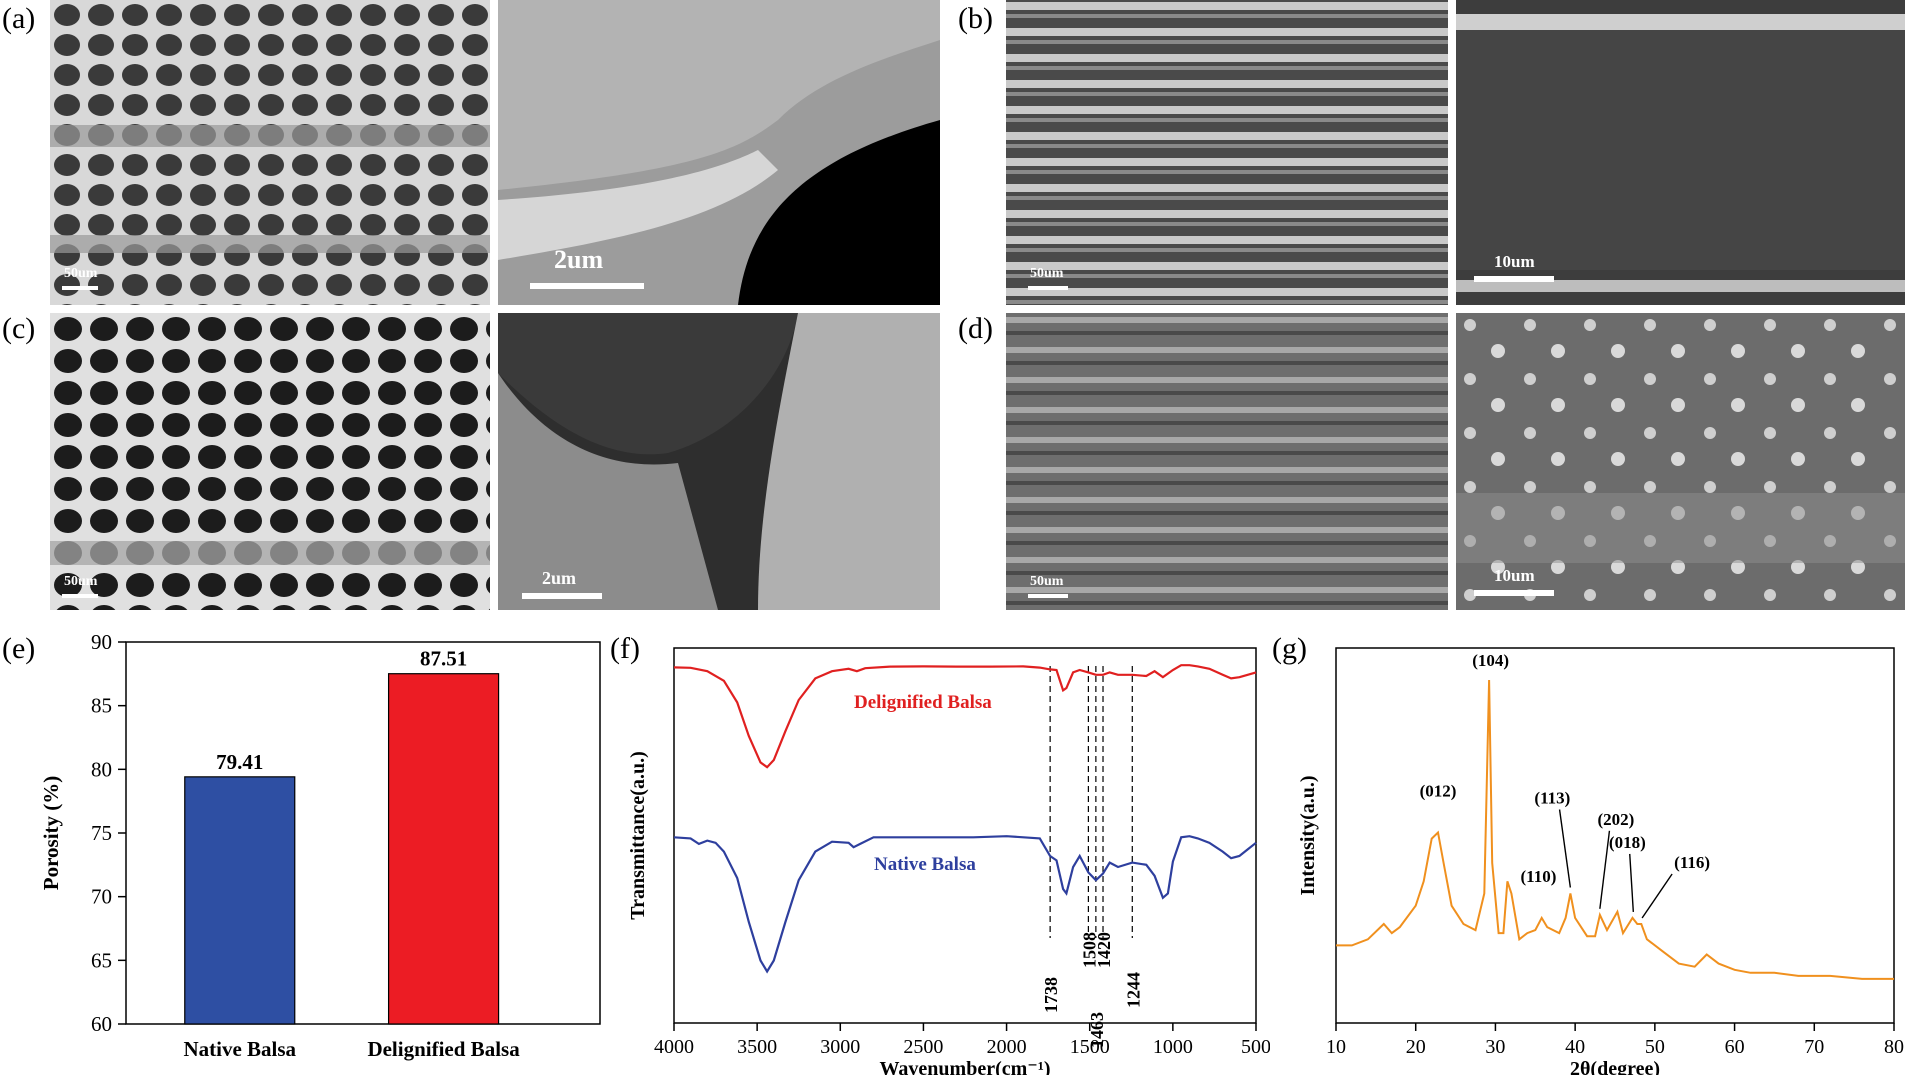 Image resolution: width=1905 pixels, height=1075 pixels. What do you see at coordinates (1089, 950) in the screenshot?
I see `annotation-label: 1508` at bounding box center [1089, 950].